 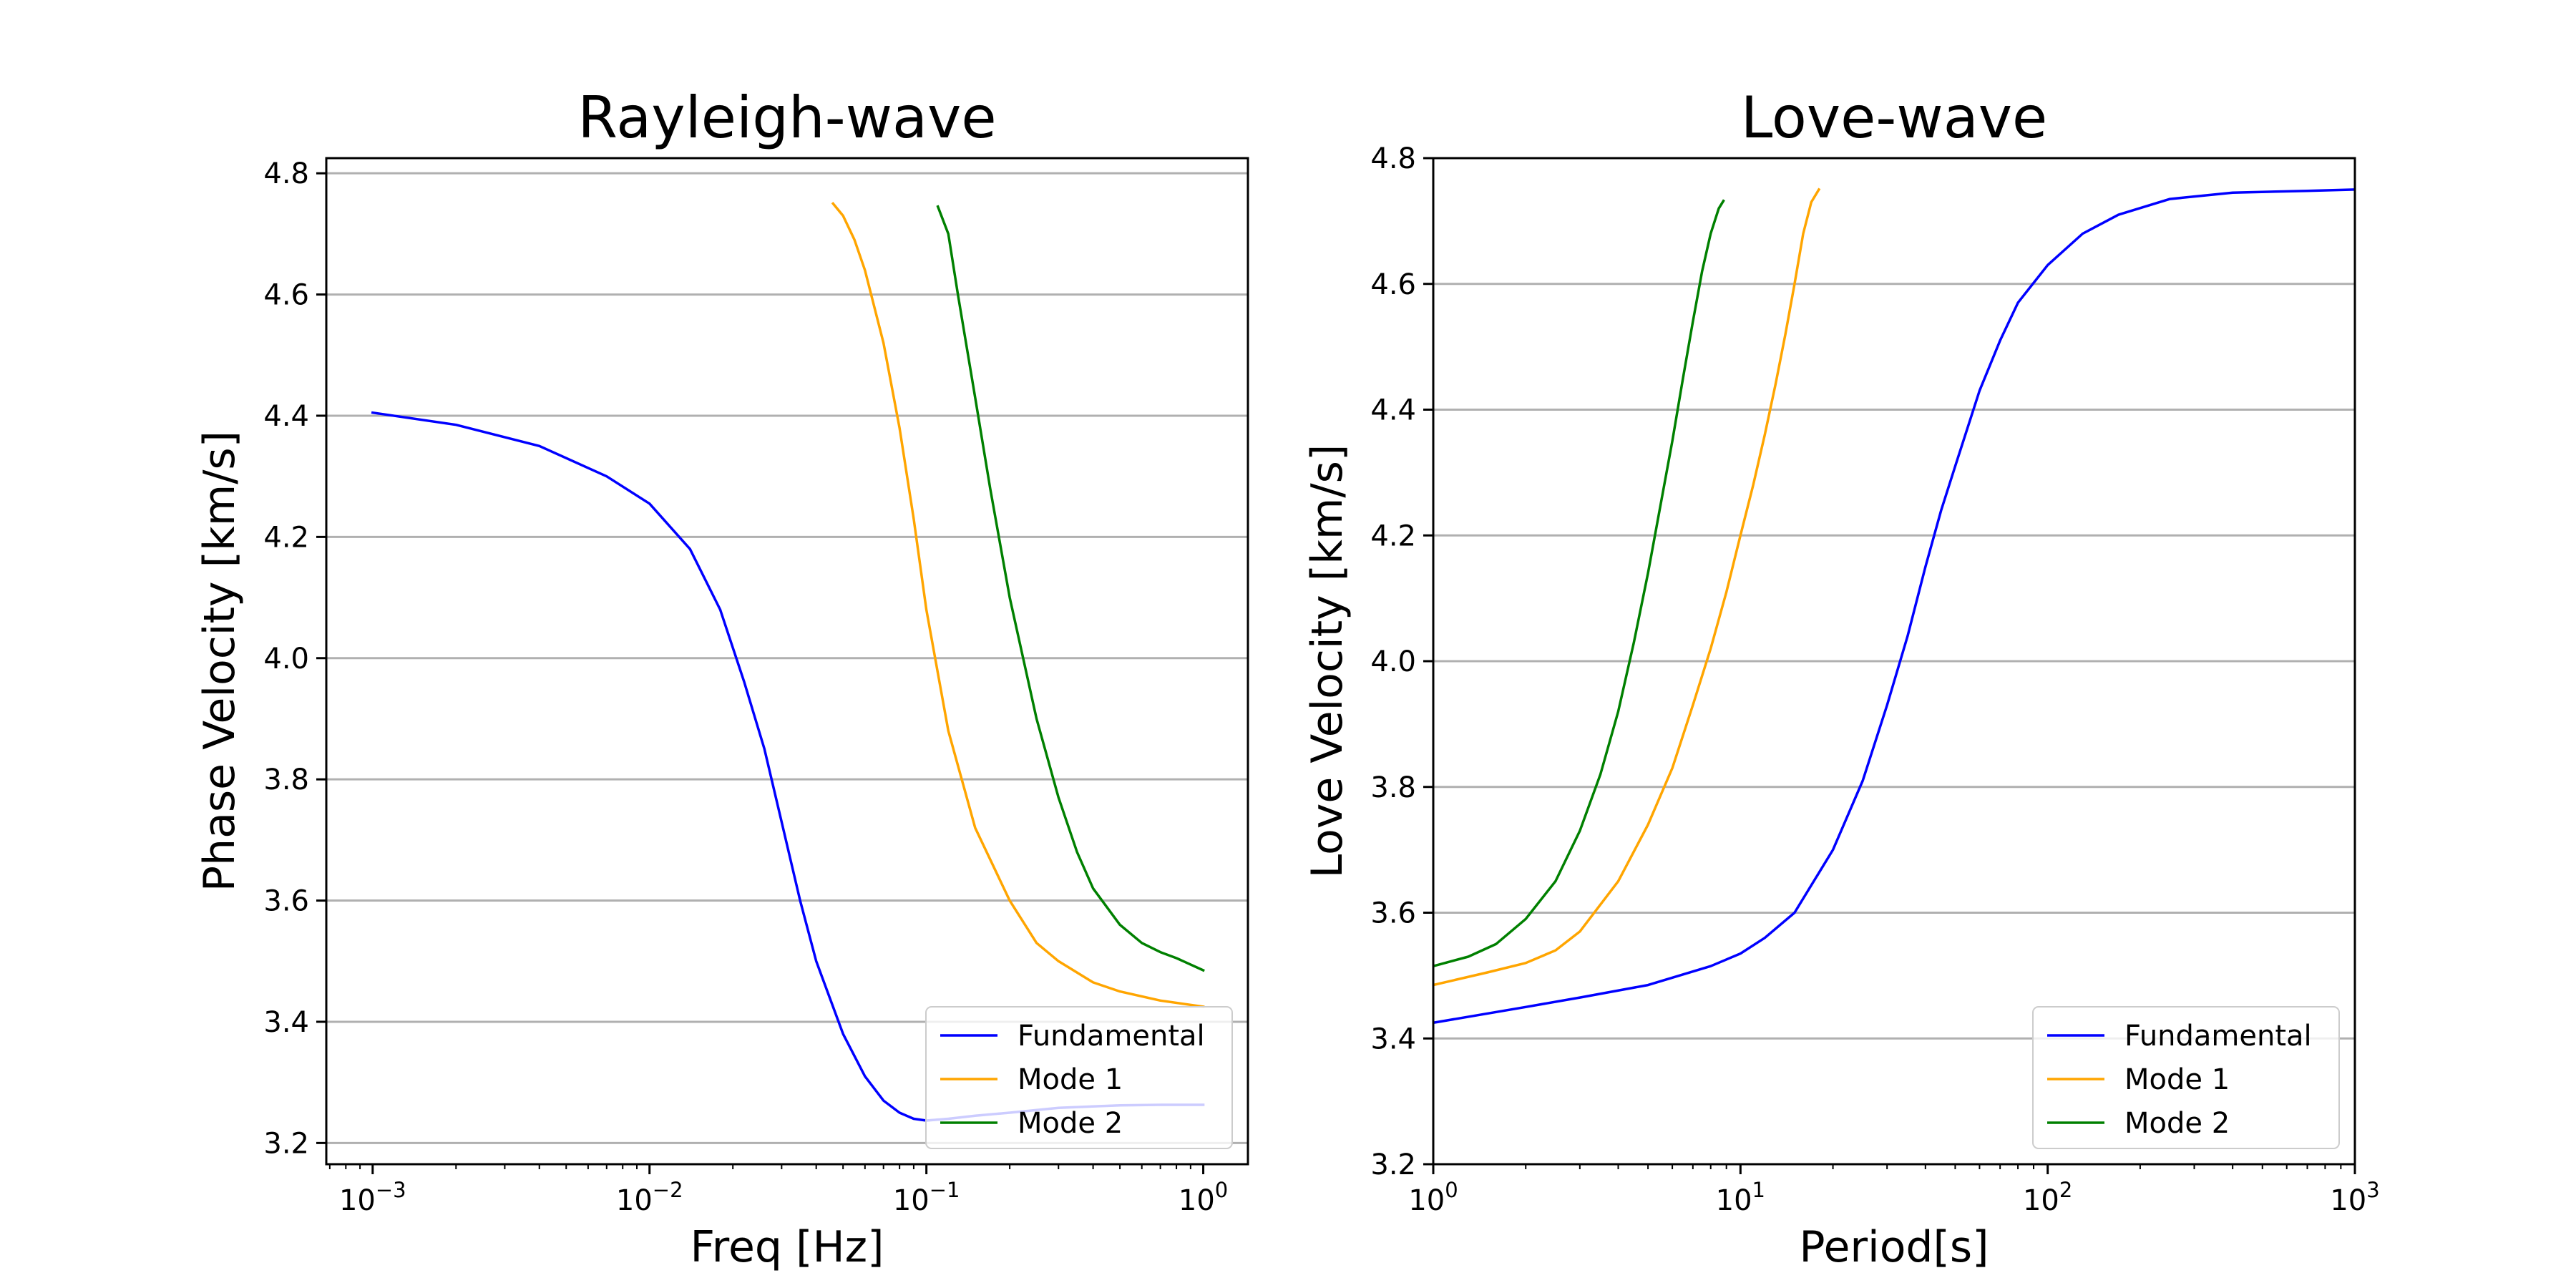 What do you see at coordinates (1894, 117) in the screenshot?
I see `chart-title: Love-wave` at bounding box center [1894, 117].